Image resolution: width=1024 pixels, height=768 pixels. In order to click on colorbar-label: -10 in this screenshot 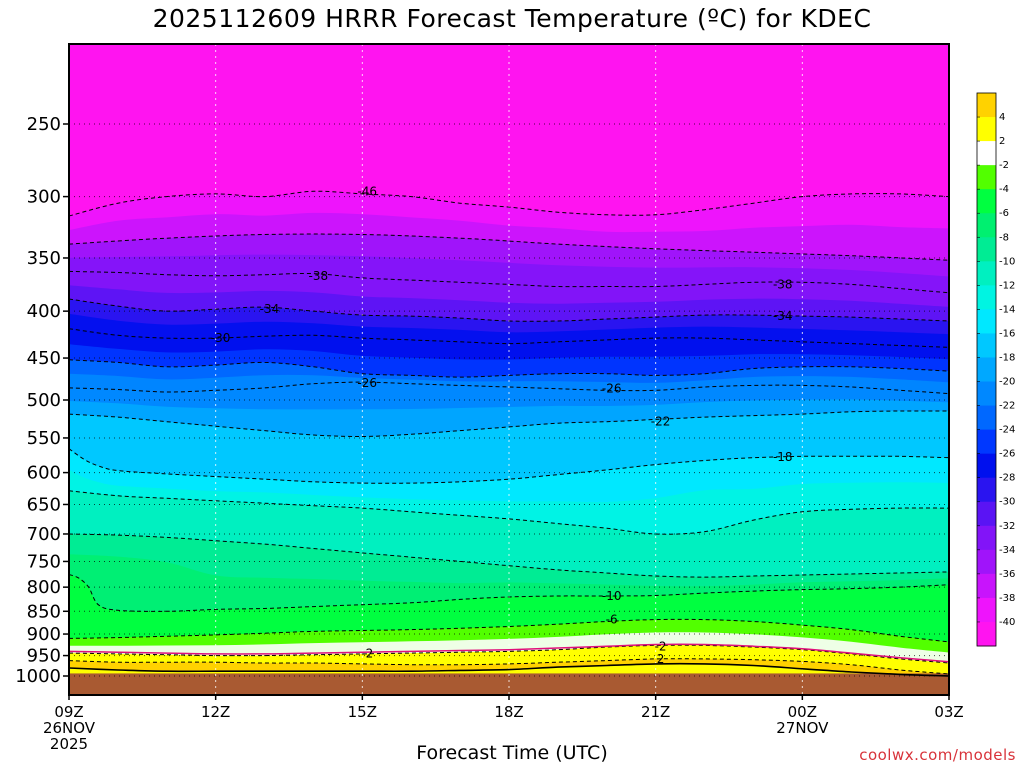, I will do `click(1007, 261)`.